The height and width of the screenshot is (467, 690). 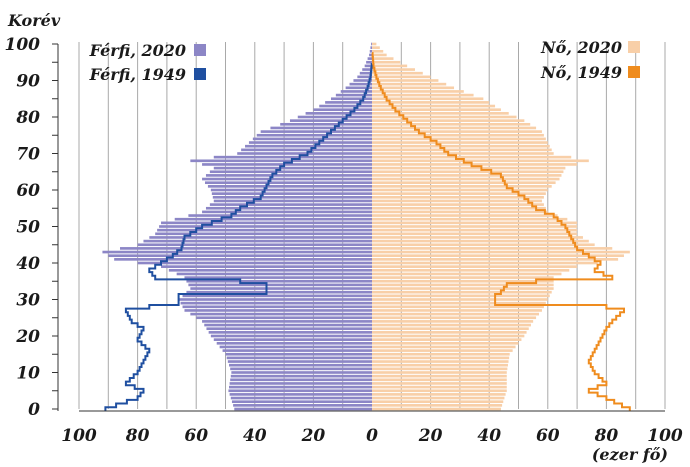 I want to click on legend-label-female-1949: Nő, 1949, so click(x=581, y=72).